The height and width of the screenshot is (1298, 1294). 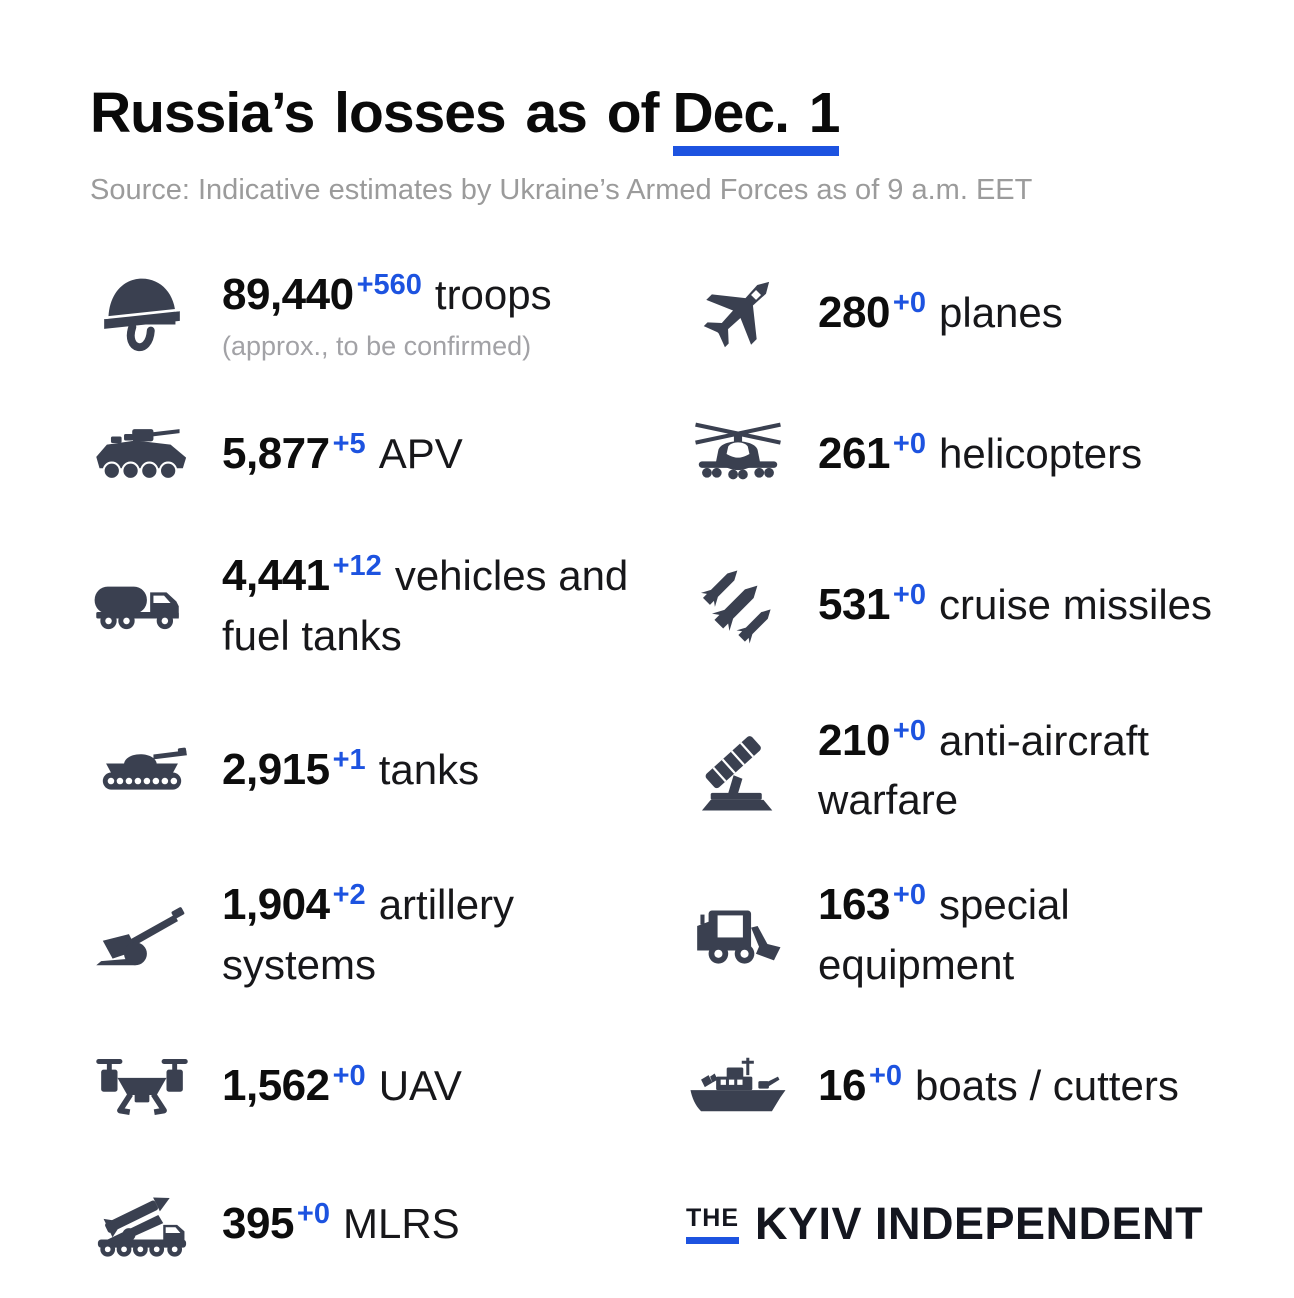 I want to click on publisher-logo: THE KYIV INDEPENDENT, so click(x=973, y=1224).